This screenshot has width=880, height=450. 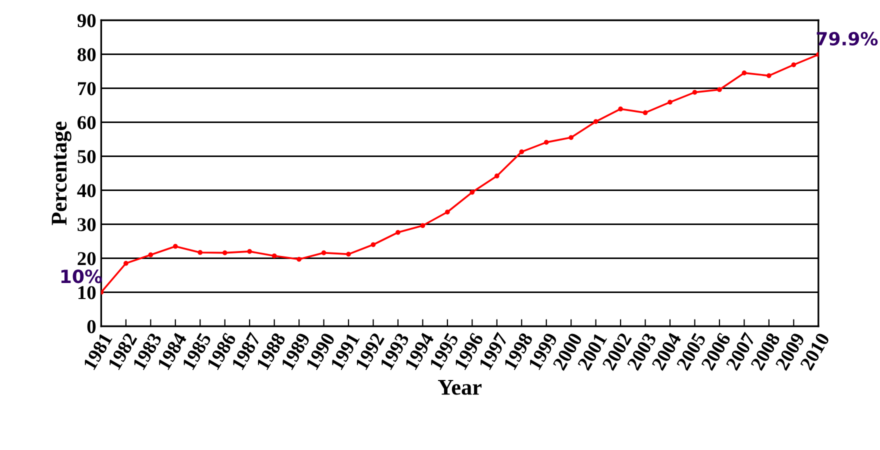 I want to click on y-tick-label: 40, so click(x=86, y=191).